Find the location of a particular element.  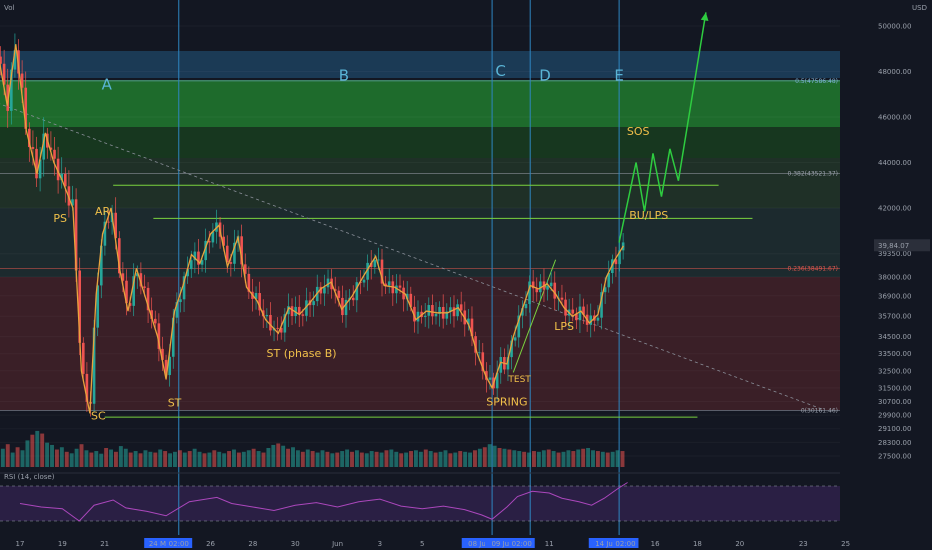

x-tick-label: 5 is located at coordinates (422, 544).